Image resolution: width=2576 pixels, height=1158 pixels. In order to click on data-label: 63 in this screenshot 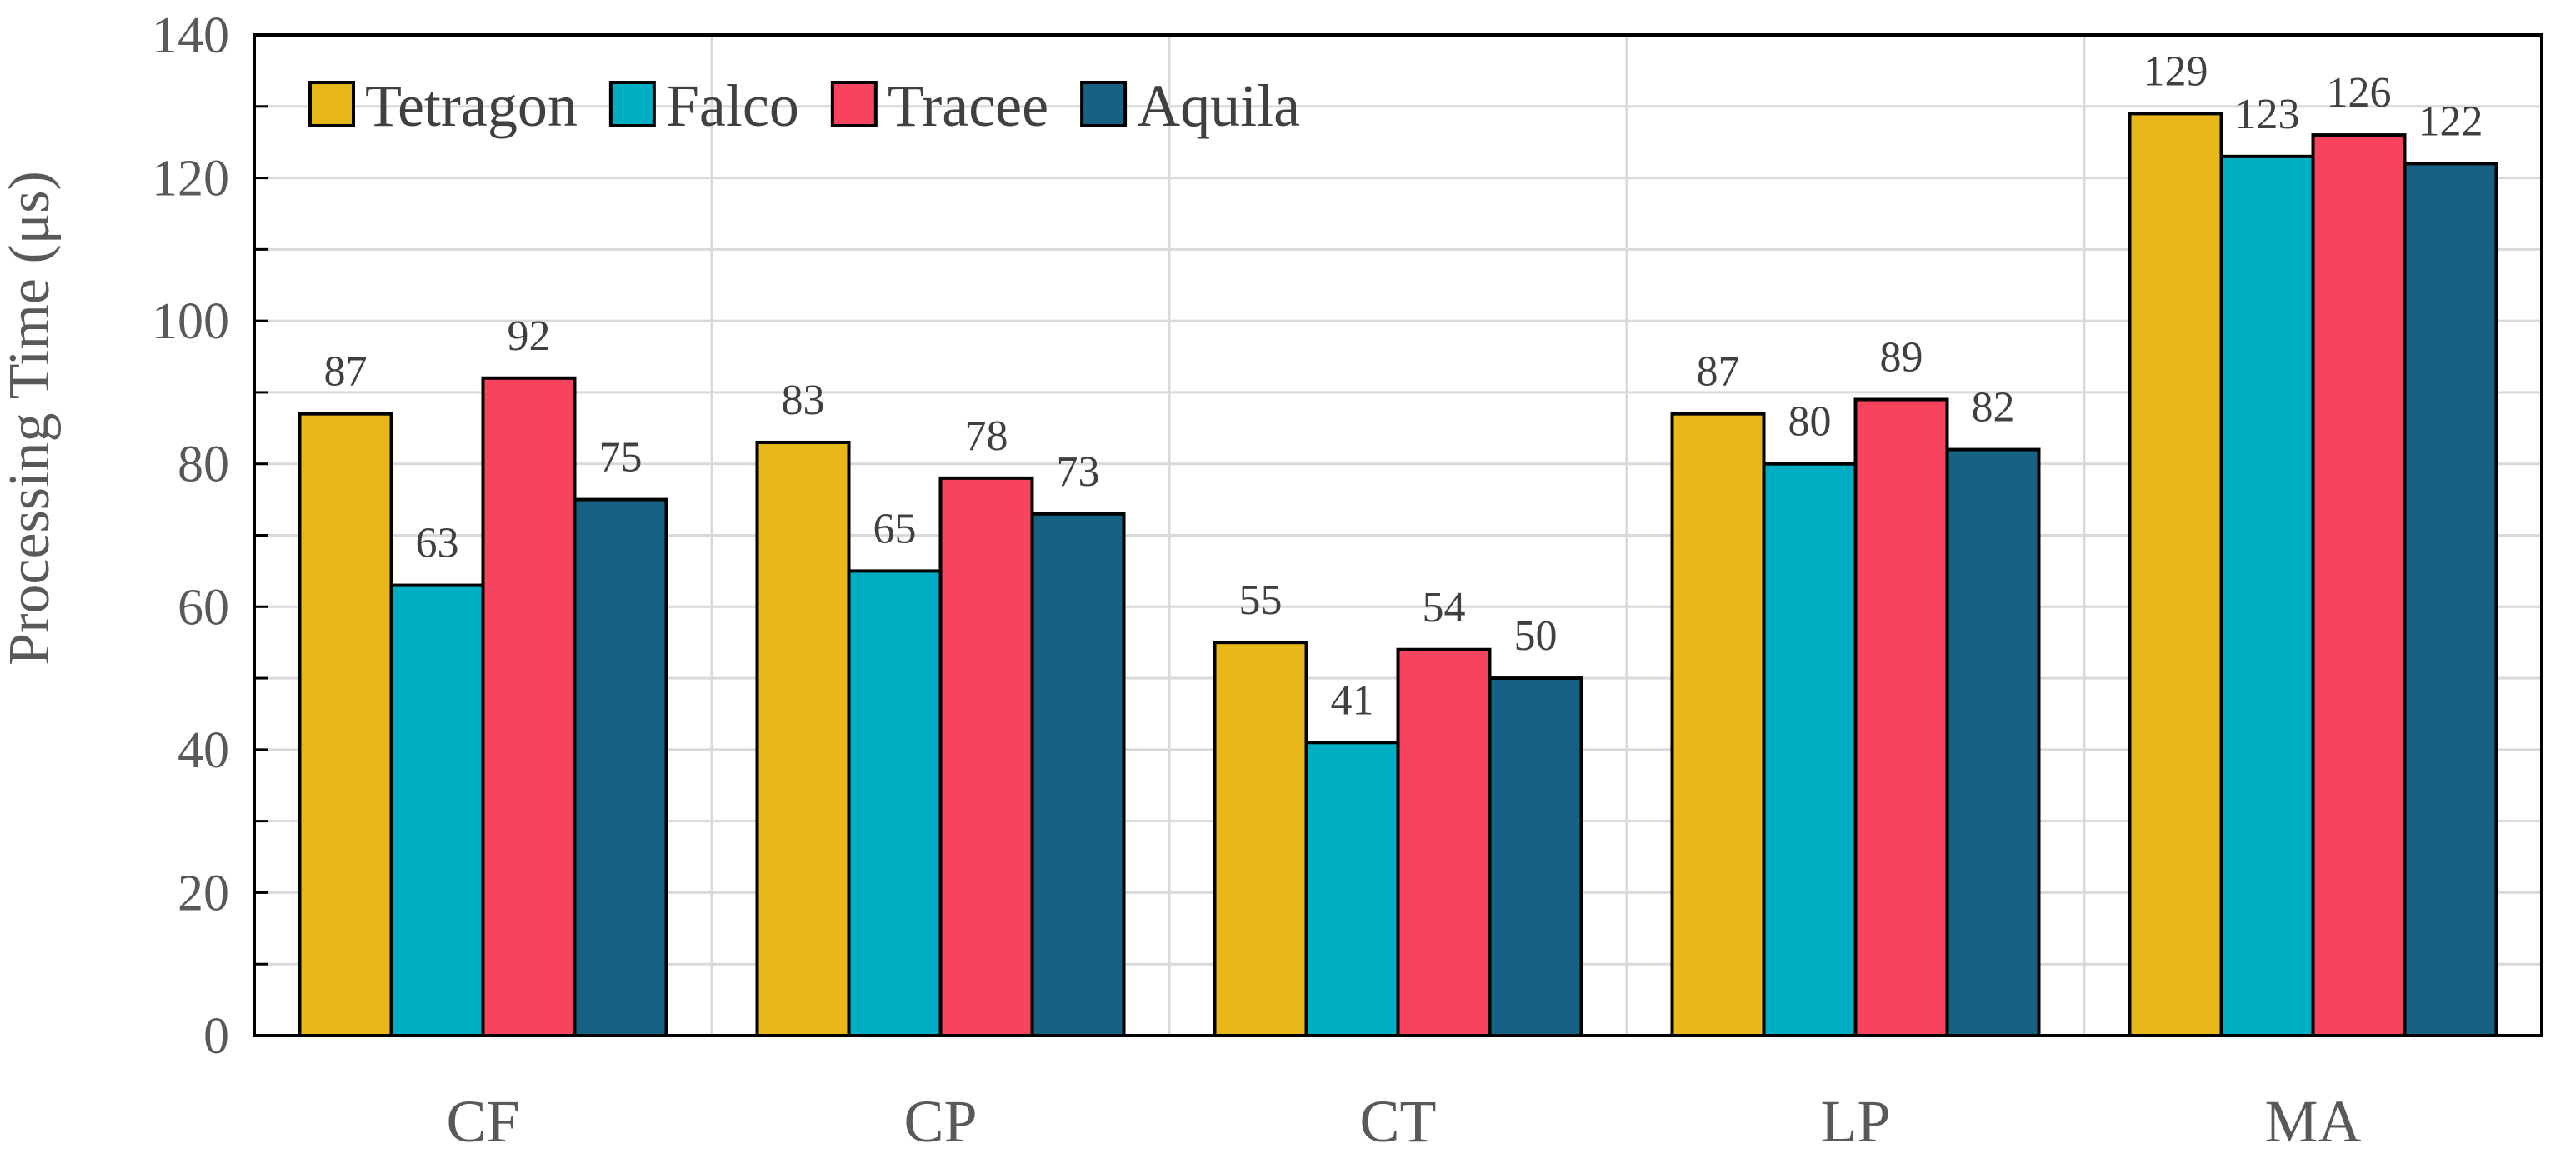, I will do `click(437, 543)`.